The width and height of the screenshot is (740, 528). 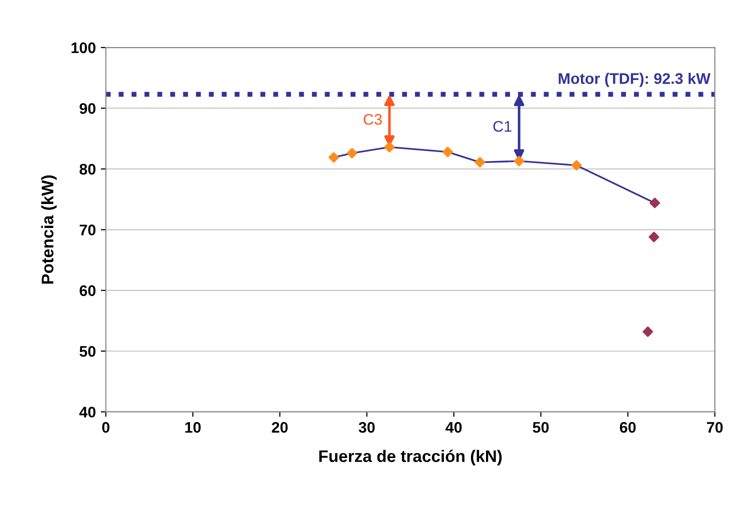 What do you see at coordinates (106, 427) in the screenshot?
I see `x-tick-label: 0` at bounding box center [106, 427].